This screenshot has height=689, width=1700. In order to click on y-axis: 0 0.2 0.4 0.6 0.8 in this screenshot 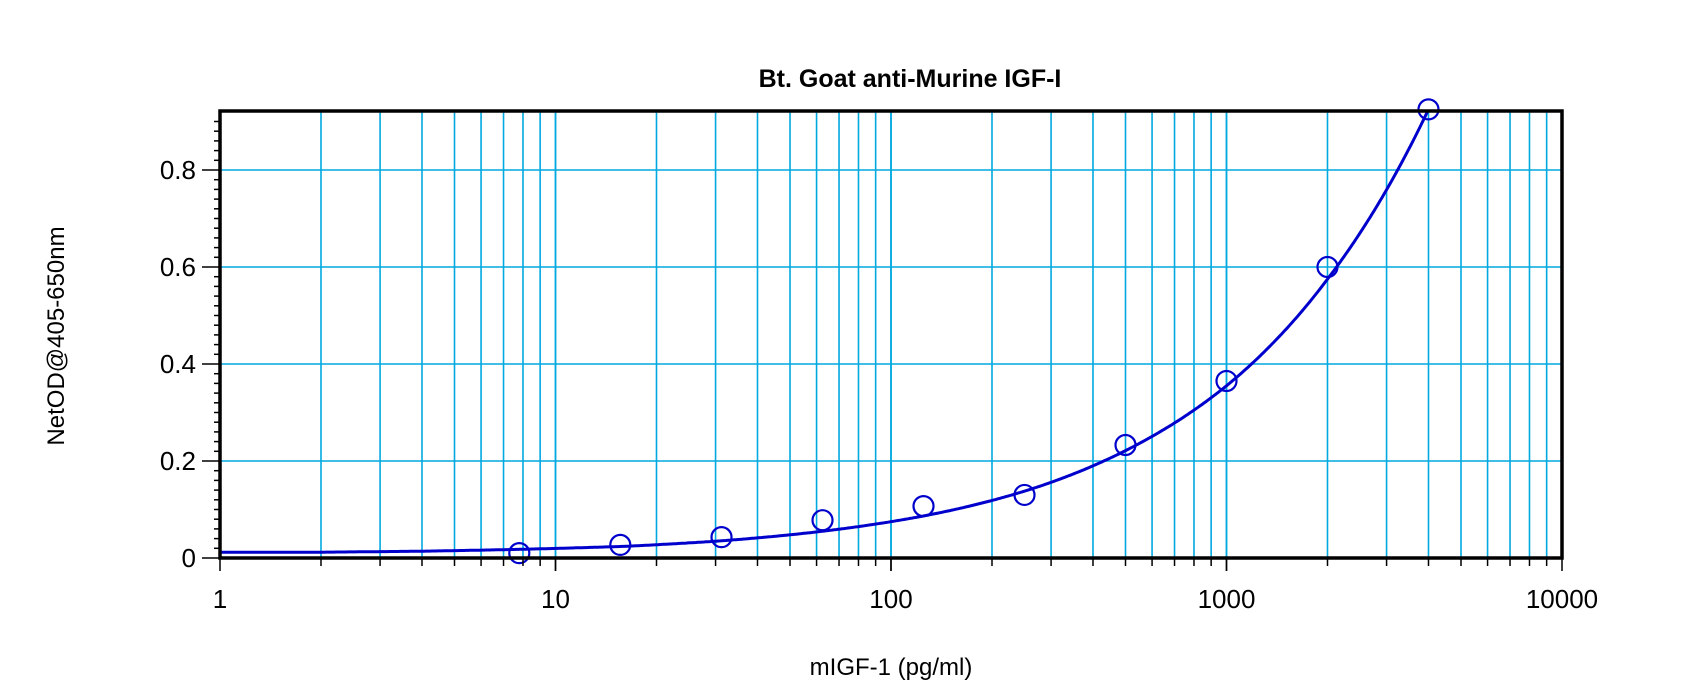, I will do `click(190, 346)`.